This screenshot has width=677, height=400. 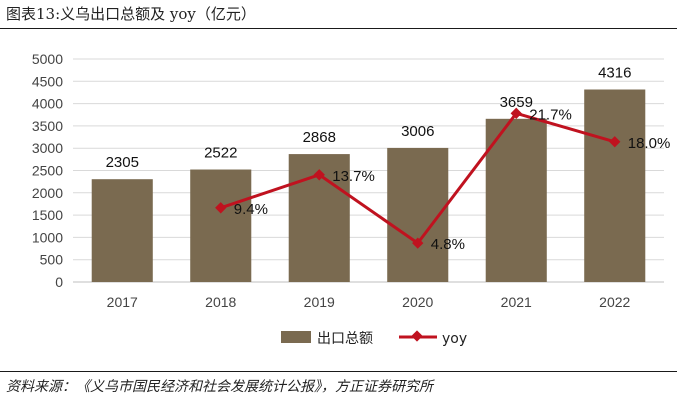 What do you see at coordinates (122, 162) in the screenshot?
I see `bar-value-label: 2305` at bounding box center [122, 162].